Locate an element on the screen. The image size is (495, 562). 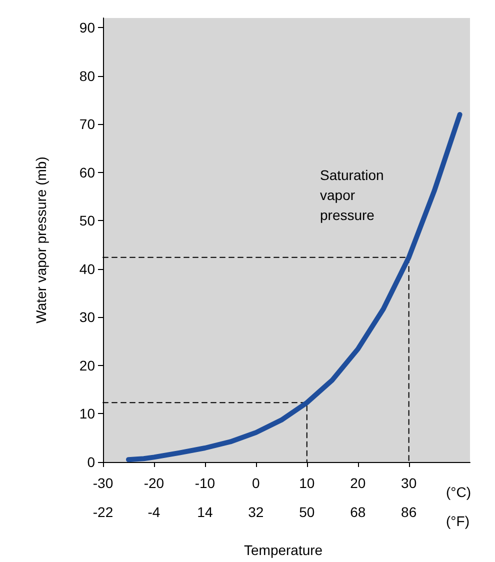
x-tick-label: 20 is located at coordinates (358, 483).